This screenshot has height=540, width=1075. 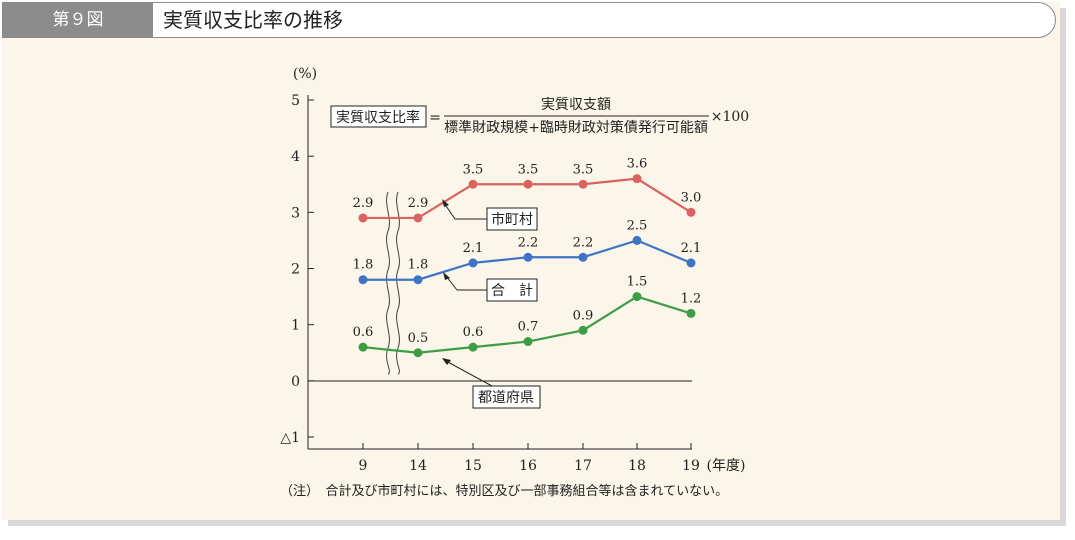 What do you see at coordinates (528, 466) in the screenshot?
I see `x-tick-label: 16` at bounding box center [528, 466].